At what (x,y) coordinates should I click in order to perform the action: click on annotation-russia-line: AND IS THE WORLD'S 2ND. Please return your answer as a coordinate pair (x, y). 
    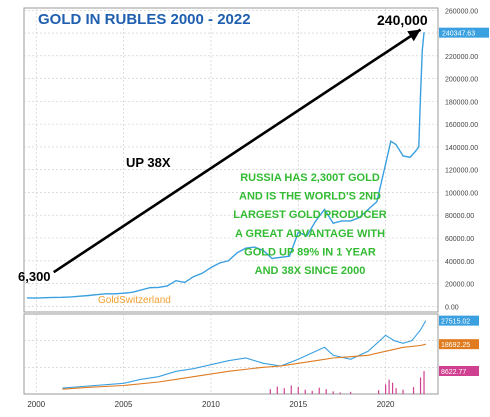
    Looking at the image, I should click on (310, 197).